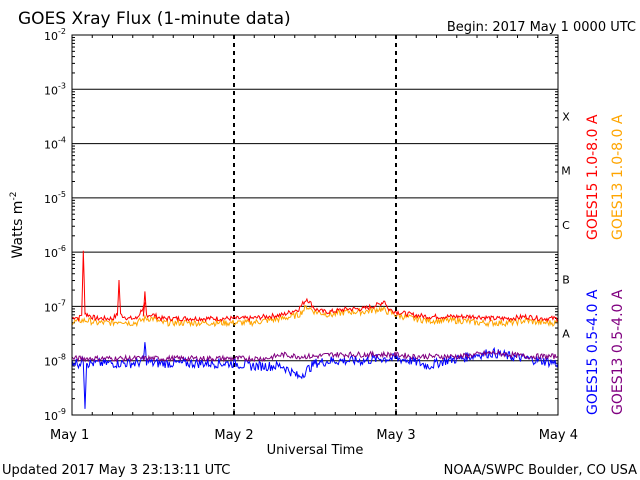  Describe the element at coordinates (14, 196) in the screenshot. I see `y-axis-label-exponent: -2` at that location.